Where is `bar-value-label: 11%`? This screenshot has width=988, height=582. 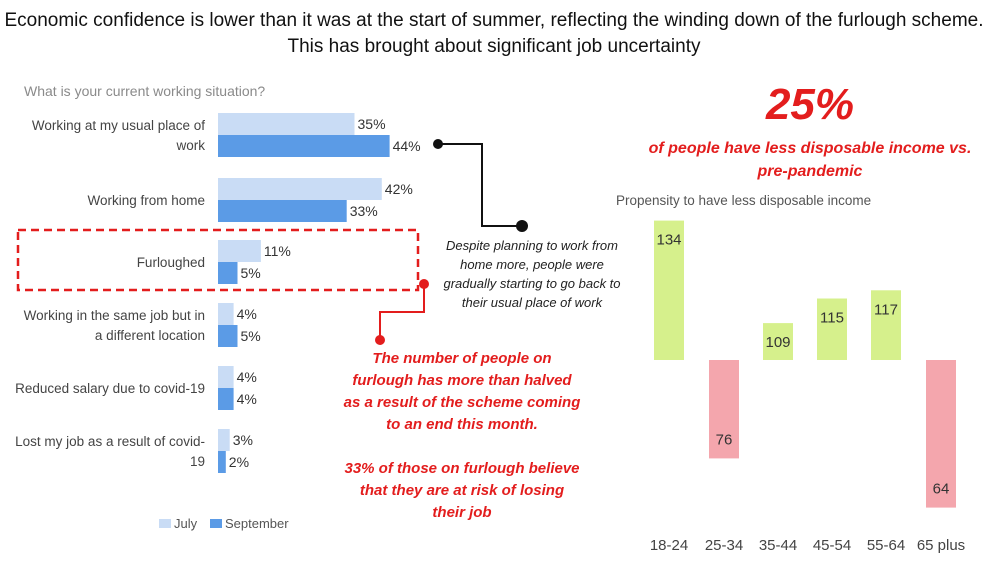 bar-value-label: 11% is located at coordinates (277, 251).